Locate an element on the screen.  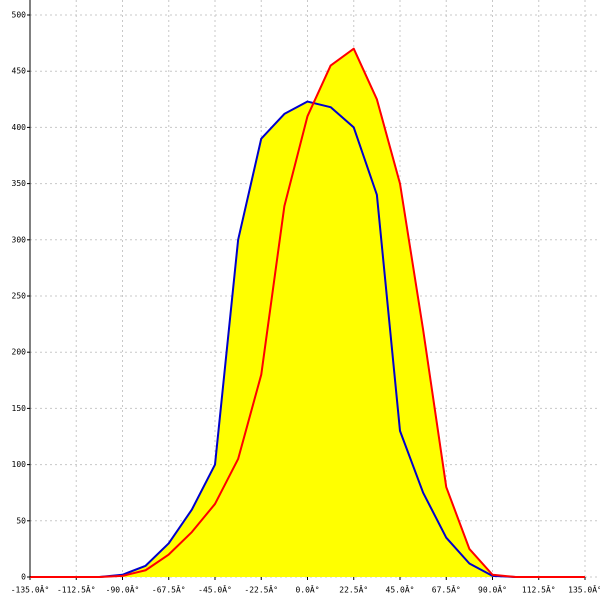
y-tick-label: 200 is located at coordinates (19, 352).